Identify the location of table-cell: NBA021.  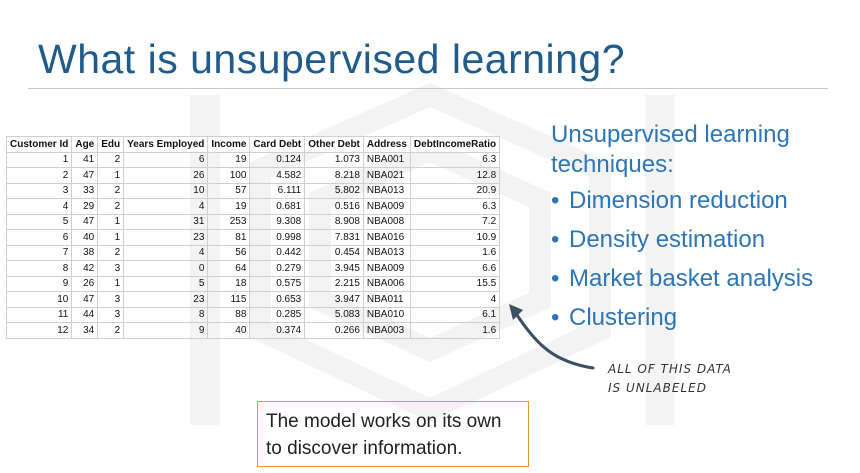
(386, 175).